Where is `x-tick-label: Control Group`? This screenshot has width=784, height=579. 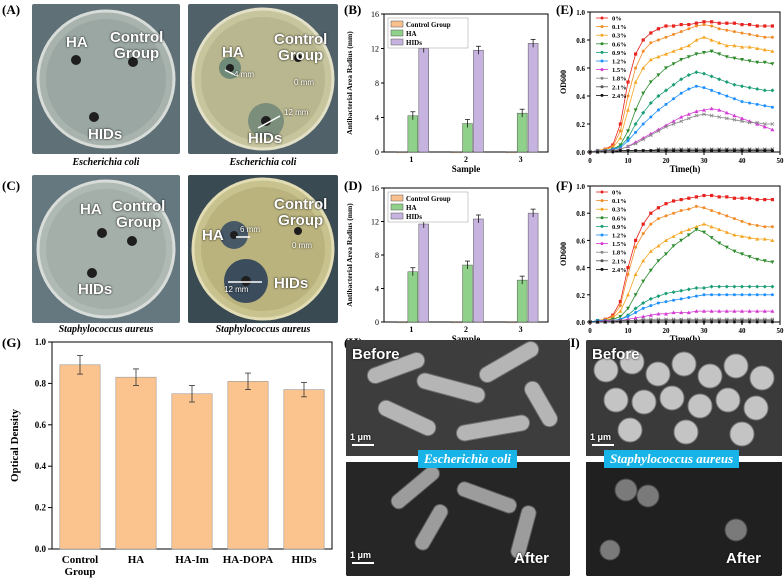
x-tick-label: Control Group is located at coordinates (80, 566).